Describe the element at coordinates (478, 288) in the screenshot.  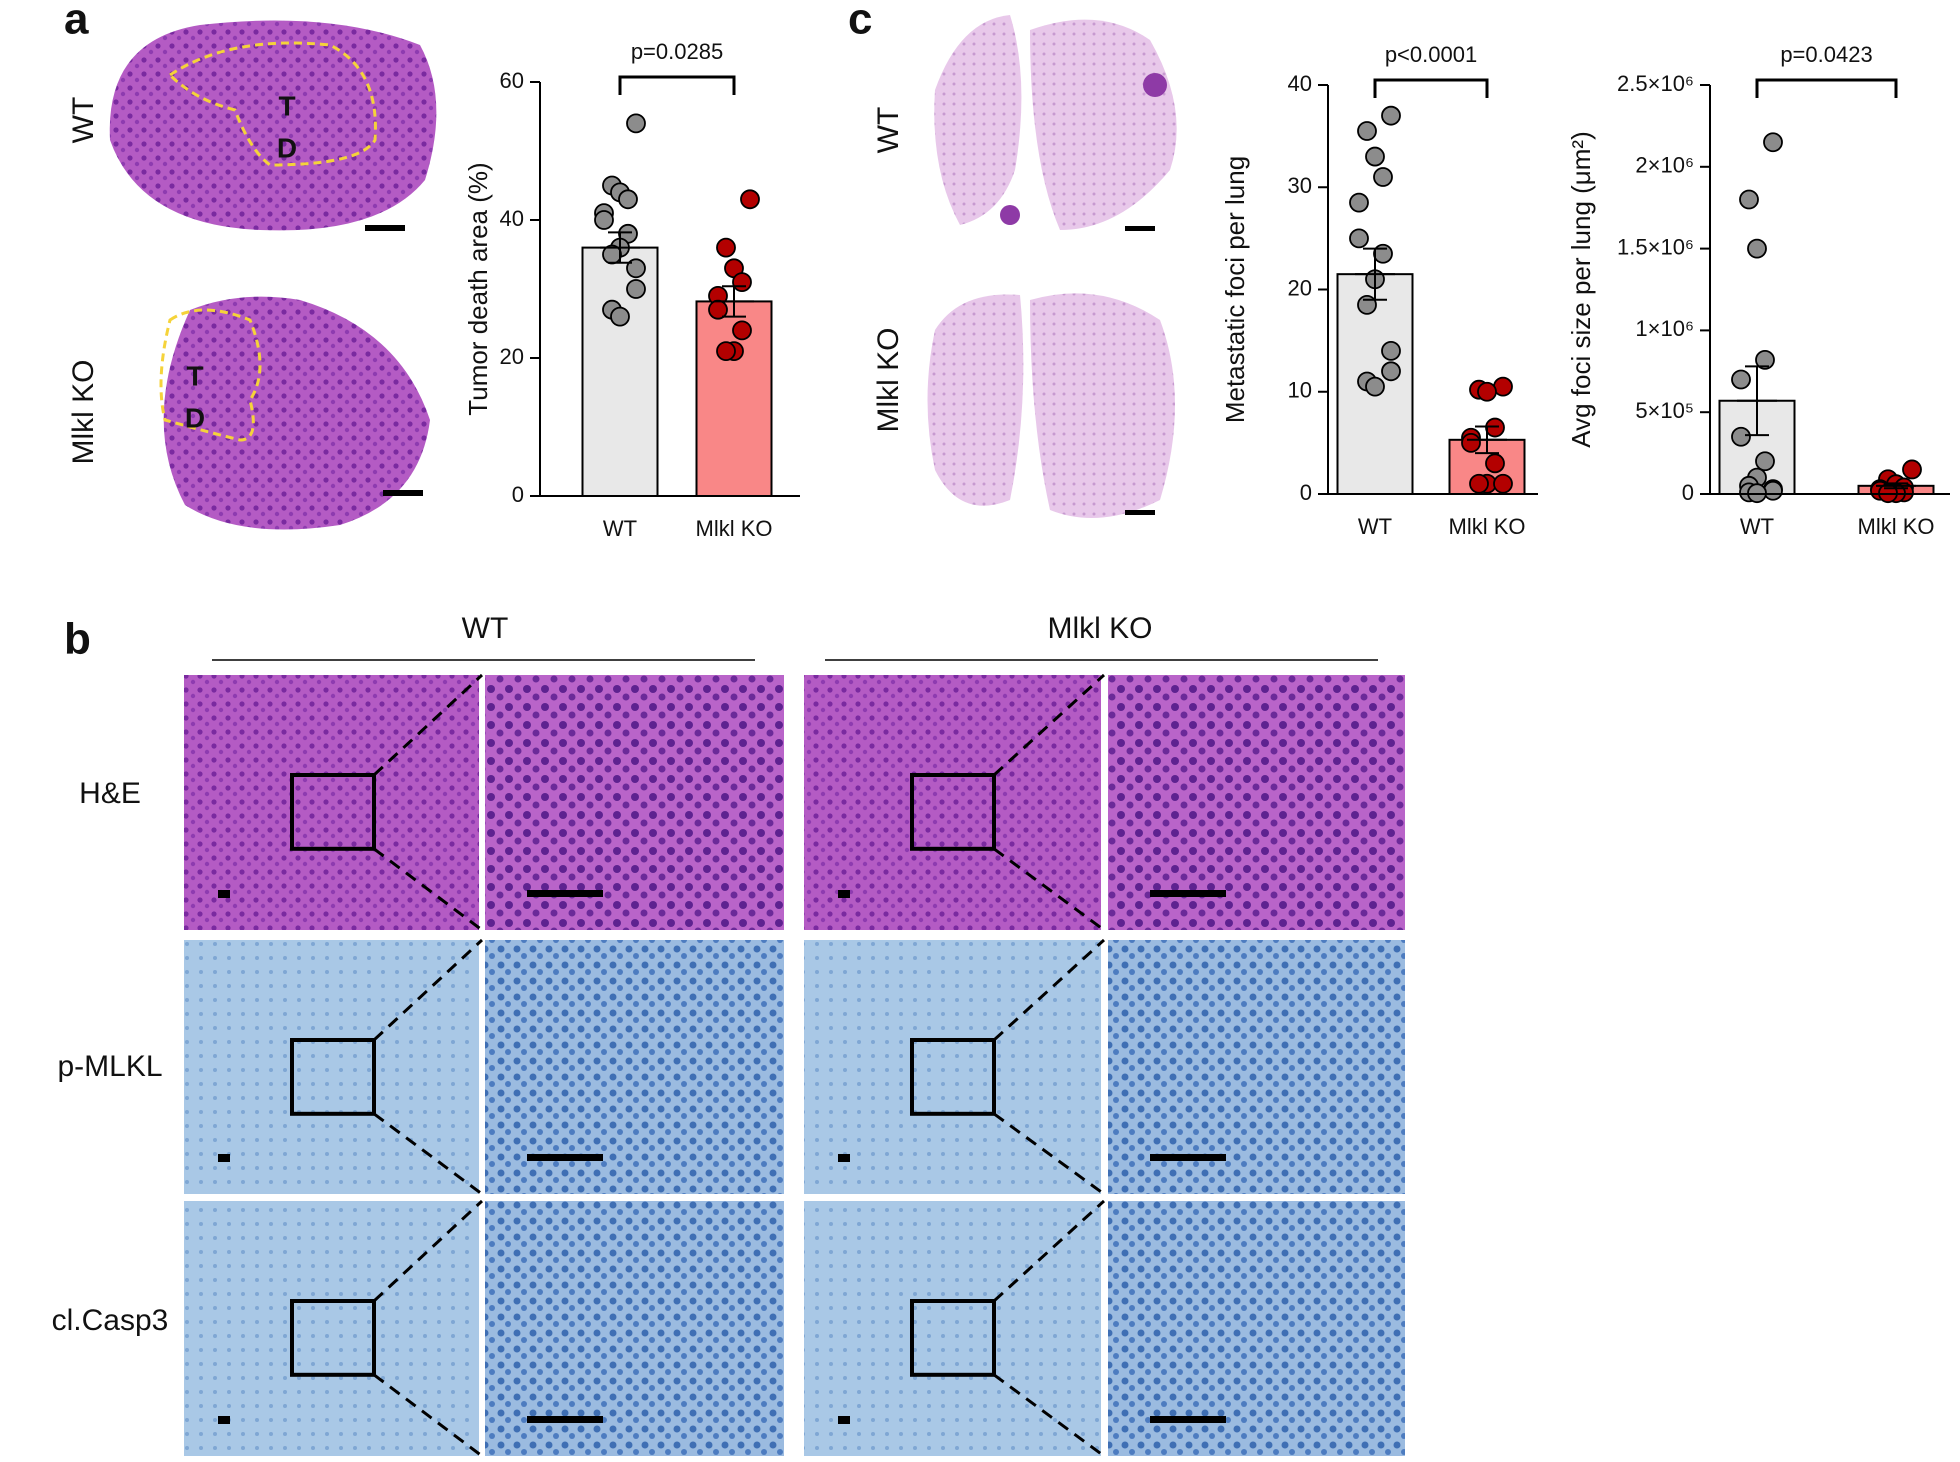
I see `y-axis-label: Tumor death area (%)` at that location.